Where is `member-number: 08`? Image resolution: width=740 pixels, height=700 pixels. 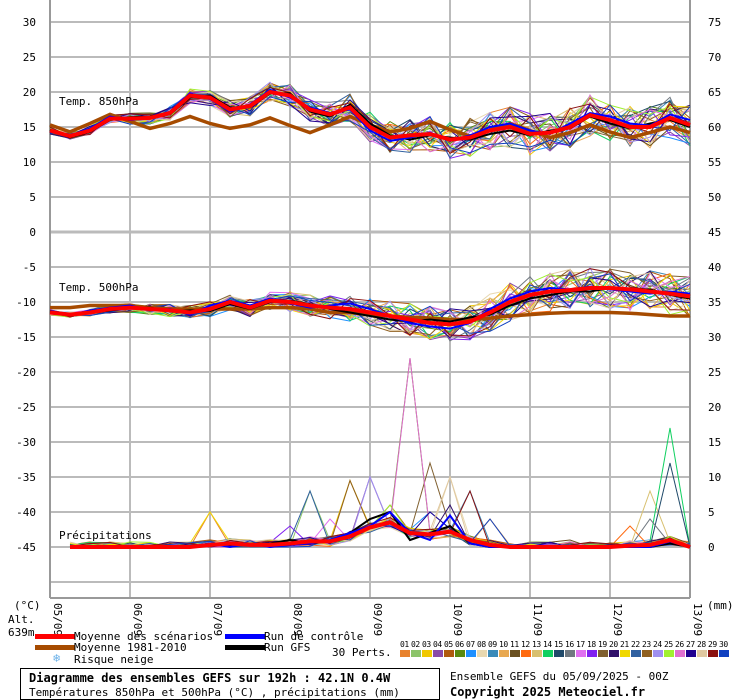 member-number: 08 is located at coordinates (481, 644).